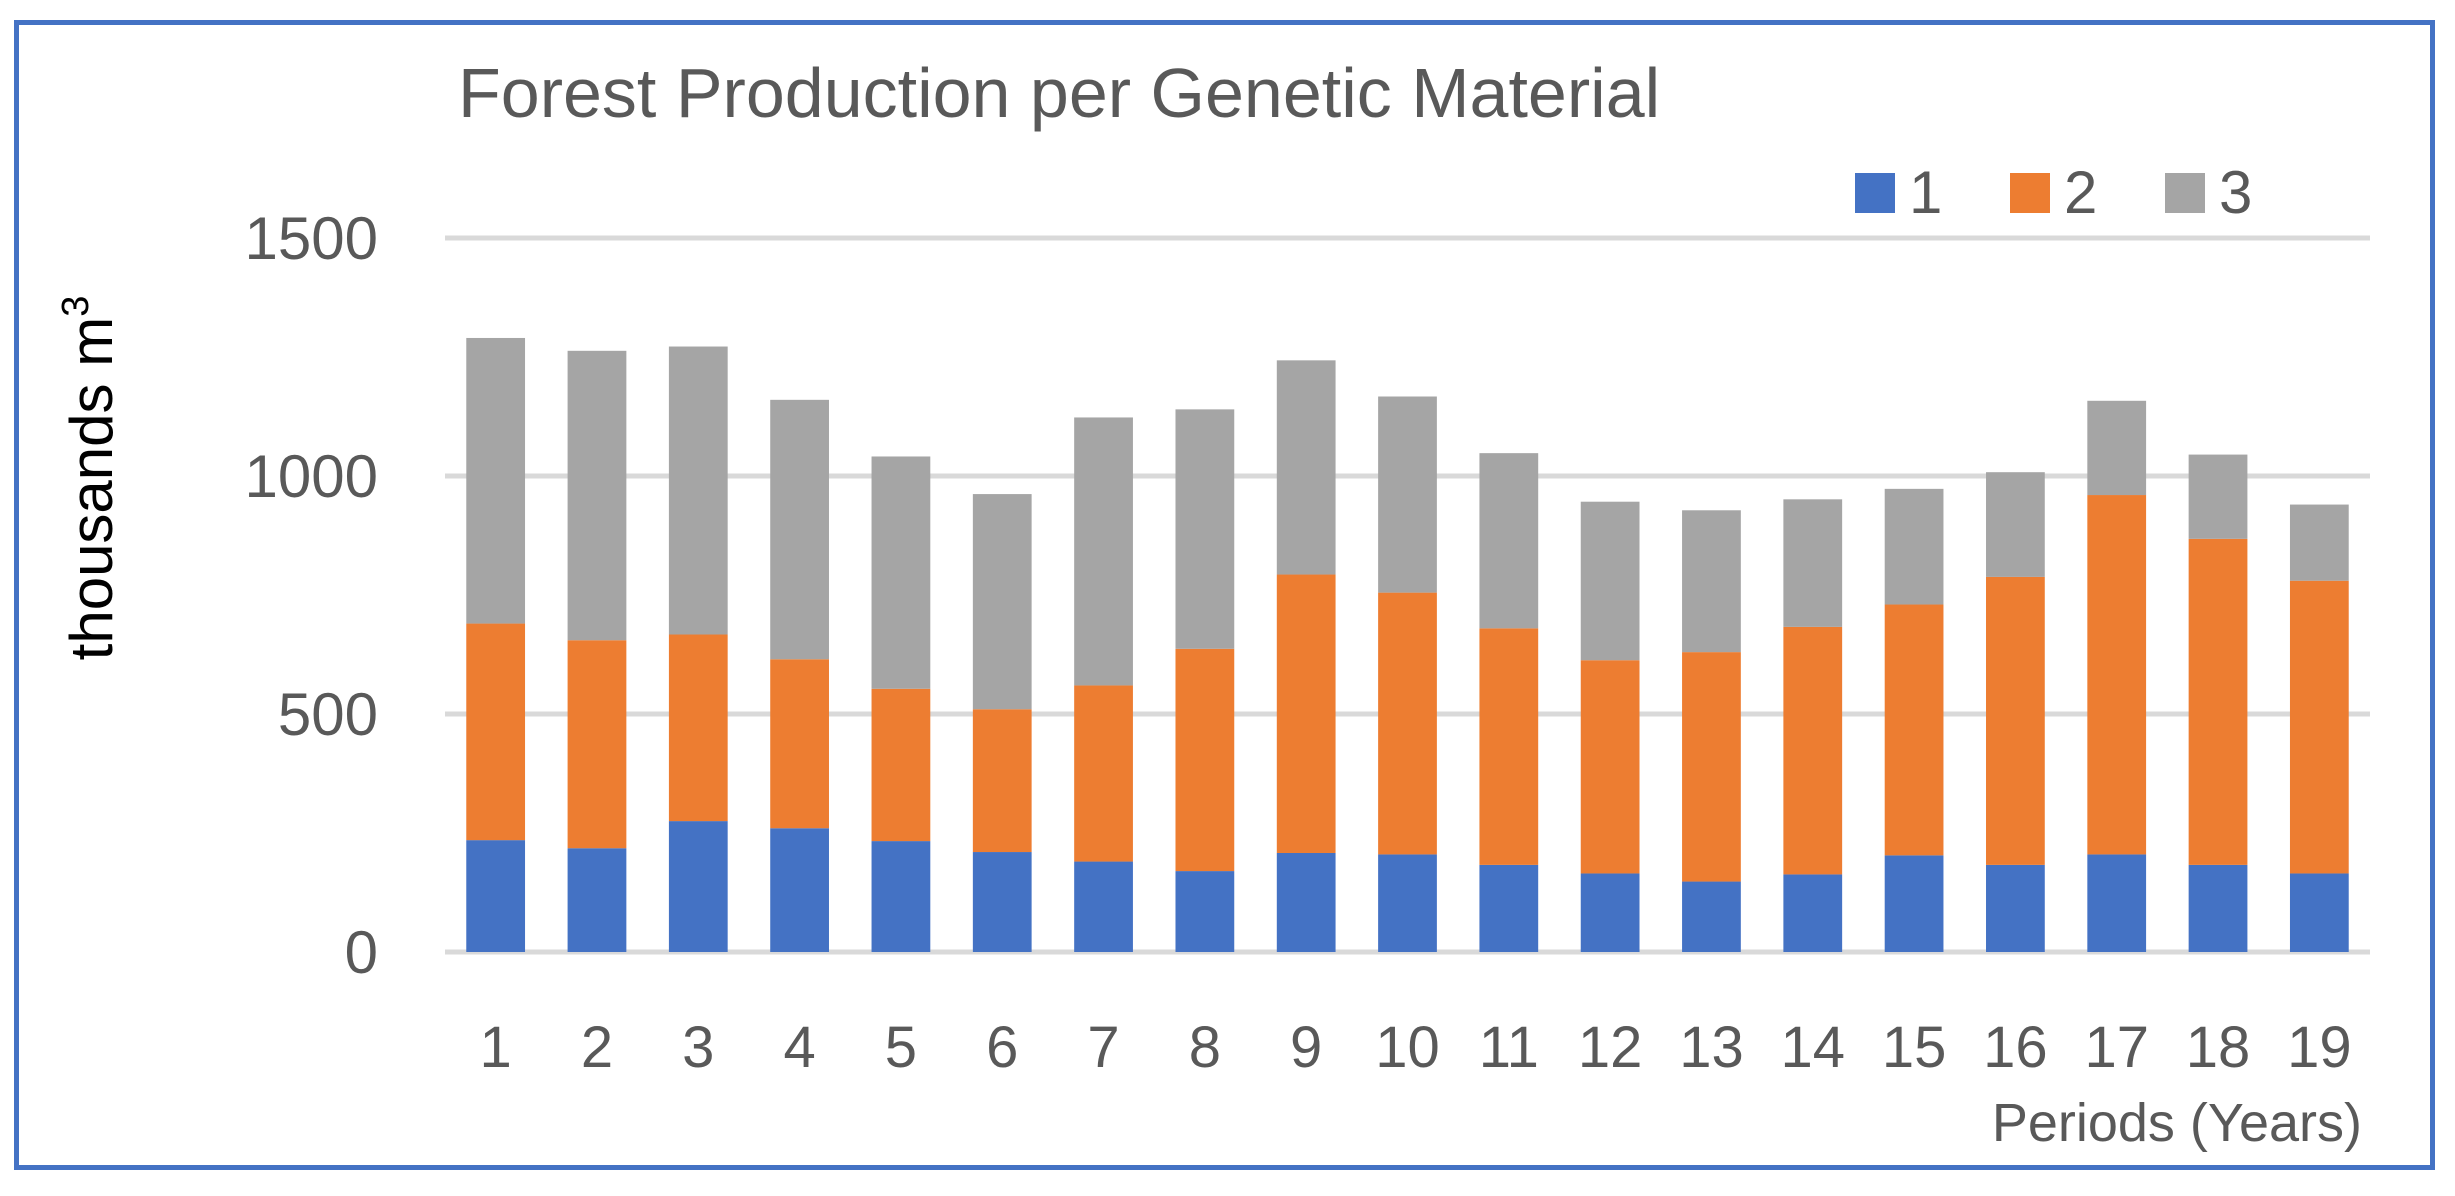  I want to click on legend-label-3: 3, so click(2235, 192).